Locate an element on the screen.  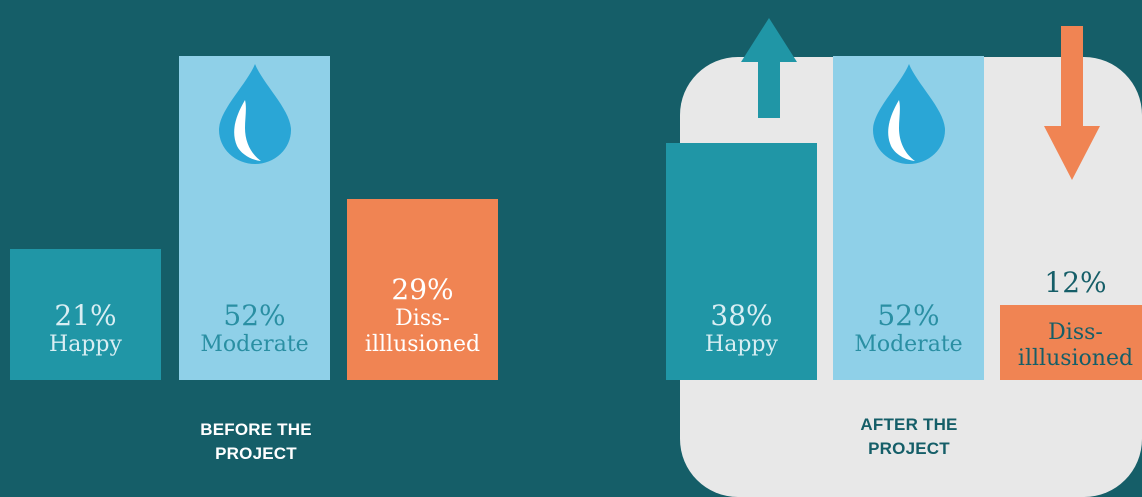
data-label: 38% is located at coordinates (741, 315).